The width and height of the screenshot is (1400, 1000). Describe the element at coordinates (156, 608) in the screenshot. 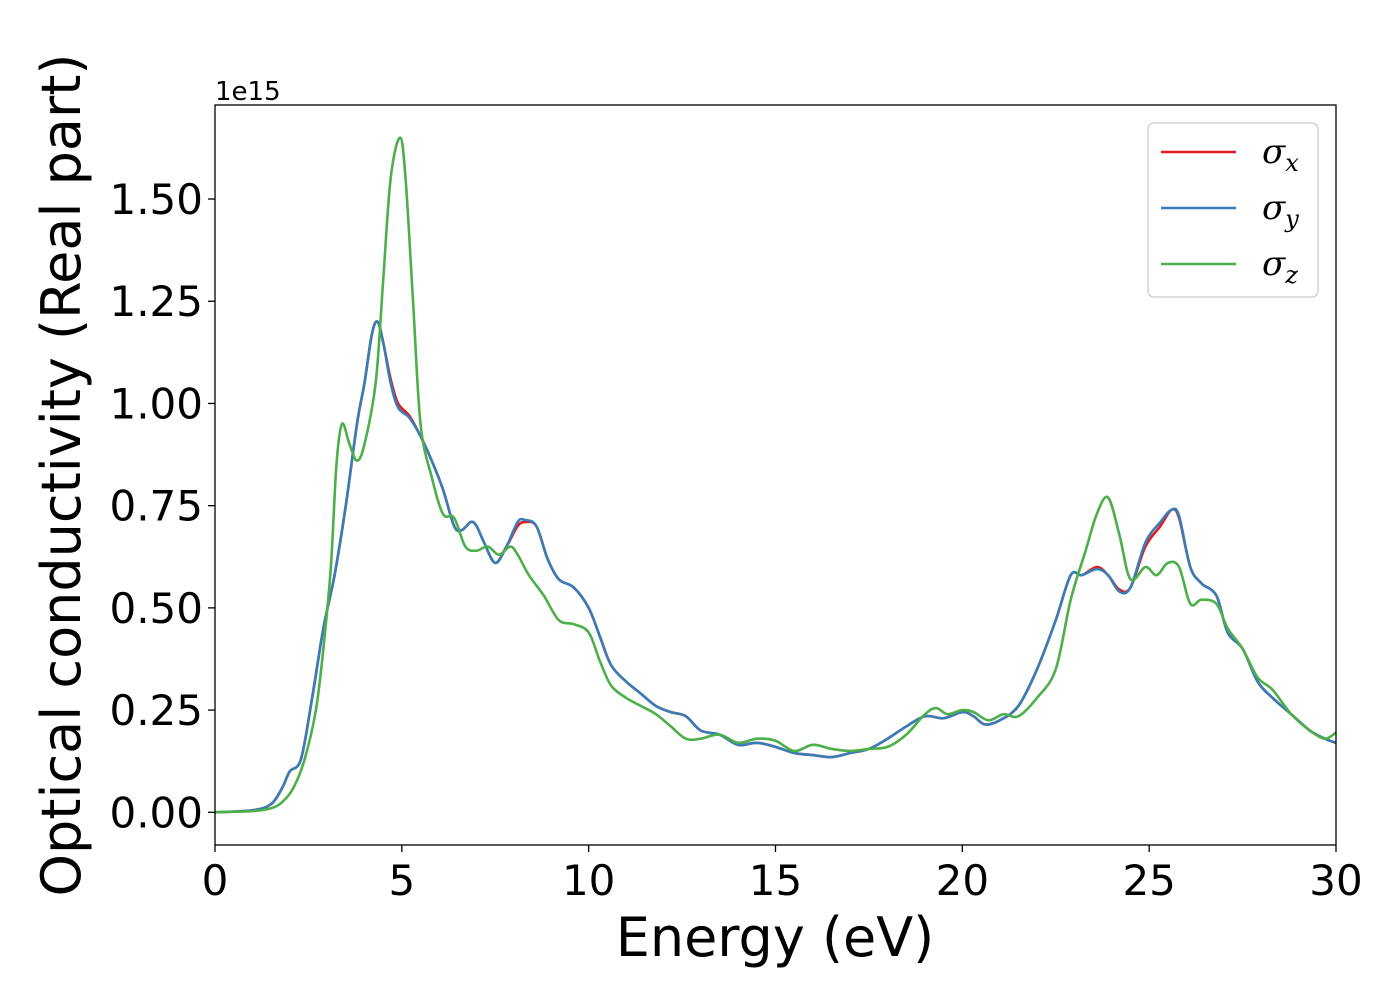

I see `y-tick-label: 0.50` at that location.